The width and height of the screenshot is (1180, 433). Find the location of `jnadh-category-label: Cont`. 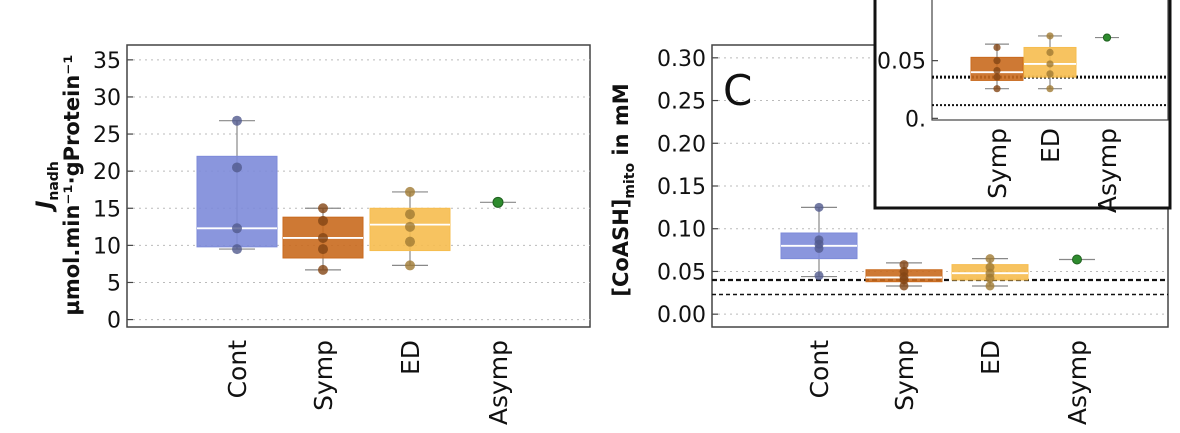

jnadh-category-label: Cont is located at coordinates (237, 369).